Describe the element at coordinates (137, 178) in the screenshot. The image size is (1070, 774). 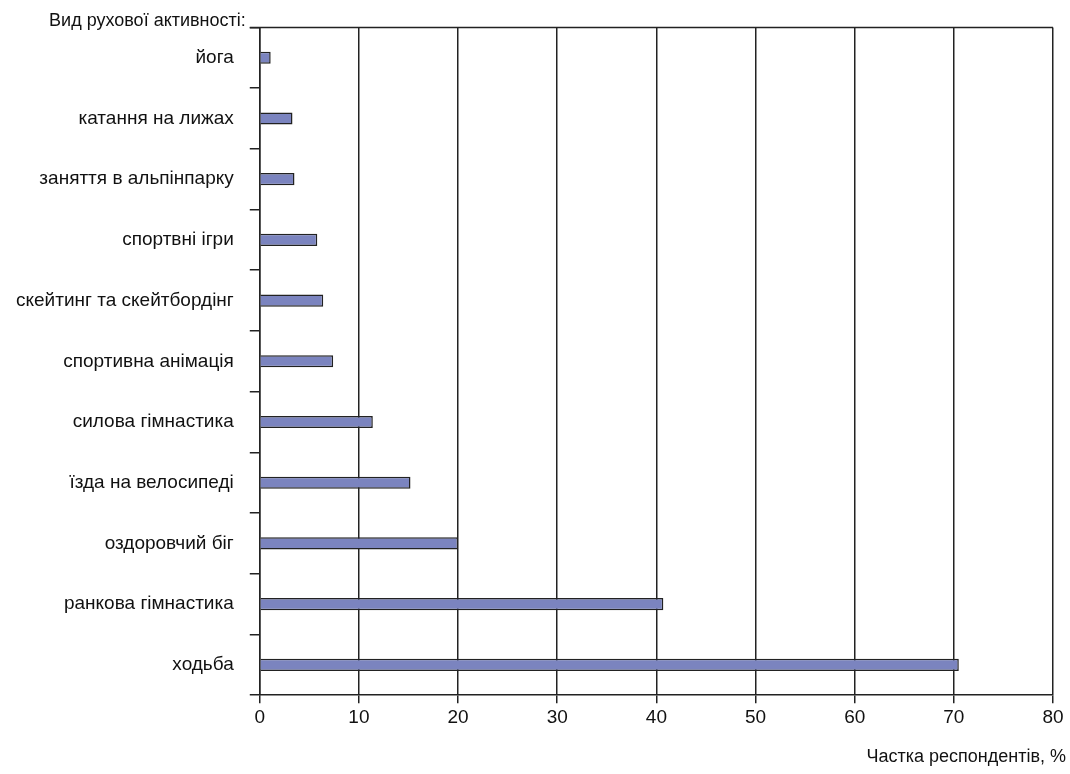
I see `y-tick-label: заняття в альпінпарку` at that location.